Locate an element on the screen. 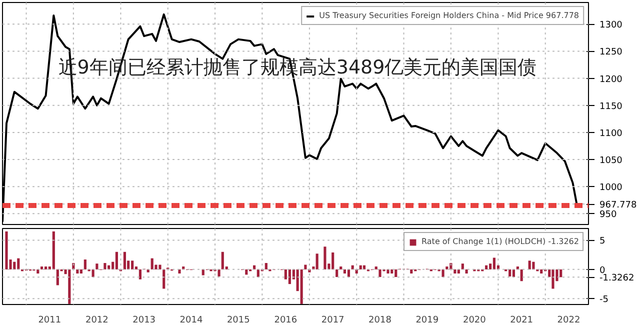  x-tick-label: 2014 is located at coordinates (191, 321).